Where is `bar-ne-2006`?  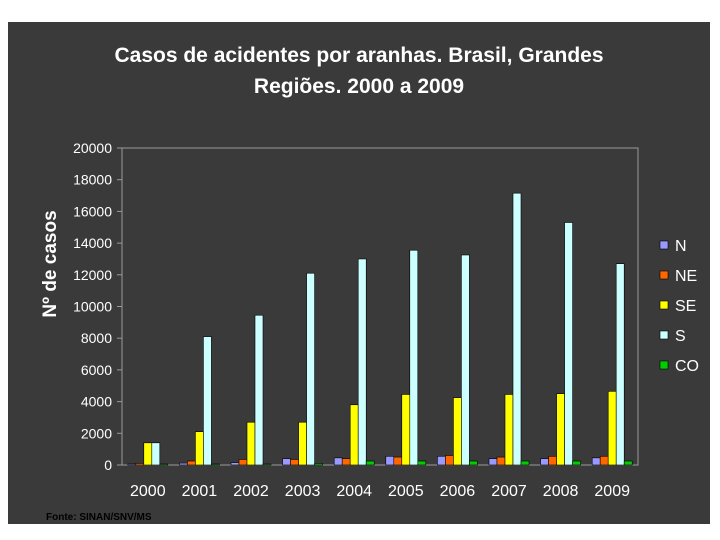
bar-ne-2006 is located at coordinates (449, 460).